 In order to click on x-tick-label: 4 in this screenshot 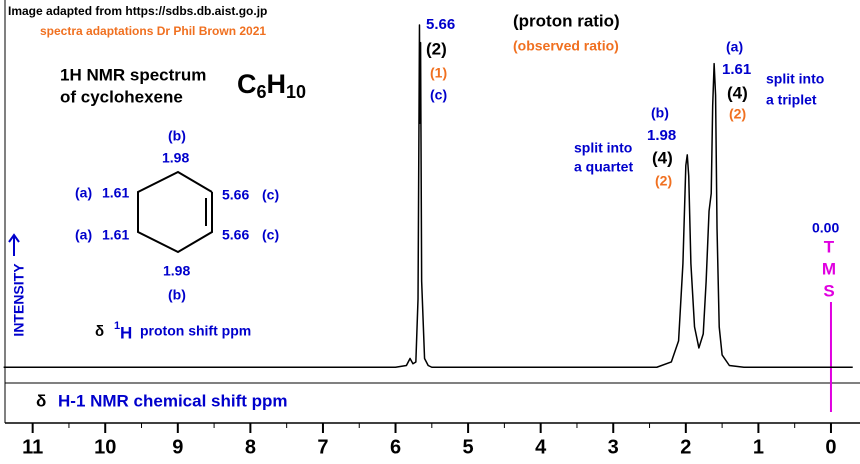, I will do `click(541, 447)`.